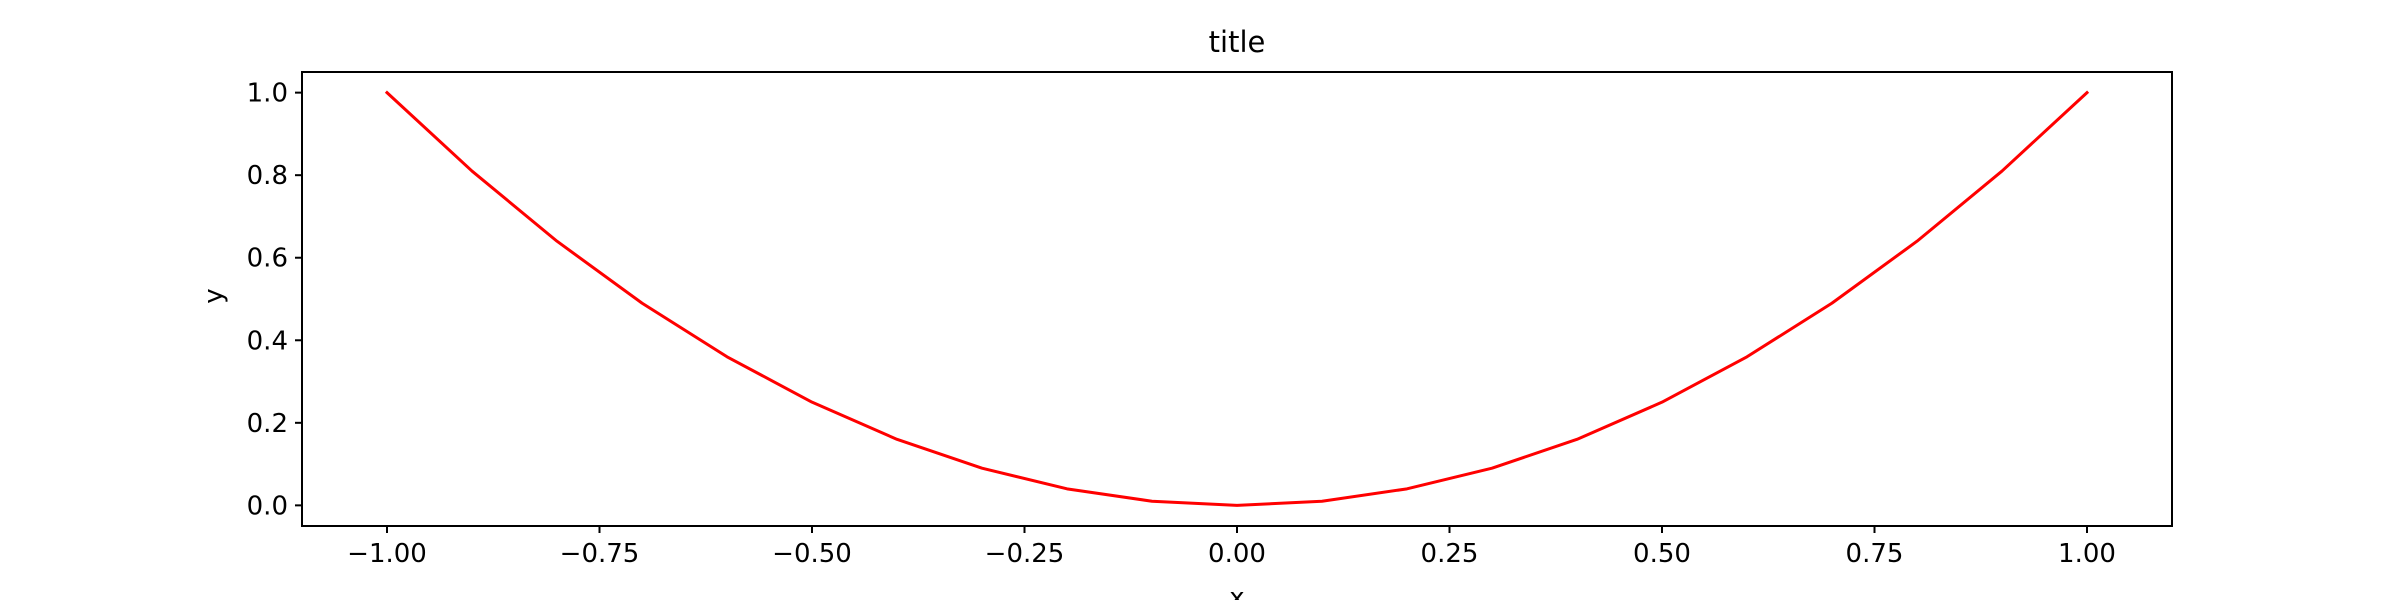 Image resolution: width=2400 pixels, height=600 pixels. What do you see at coordinates (1875, 554) in the screenshot?
I see `x-tick-label: 0.75` at bounding box center [1875, 554].